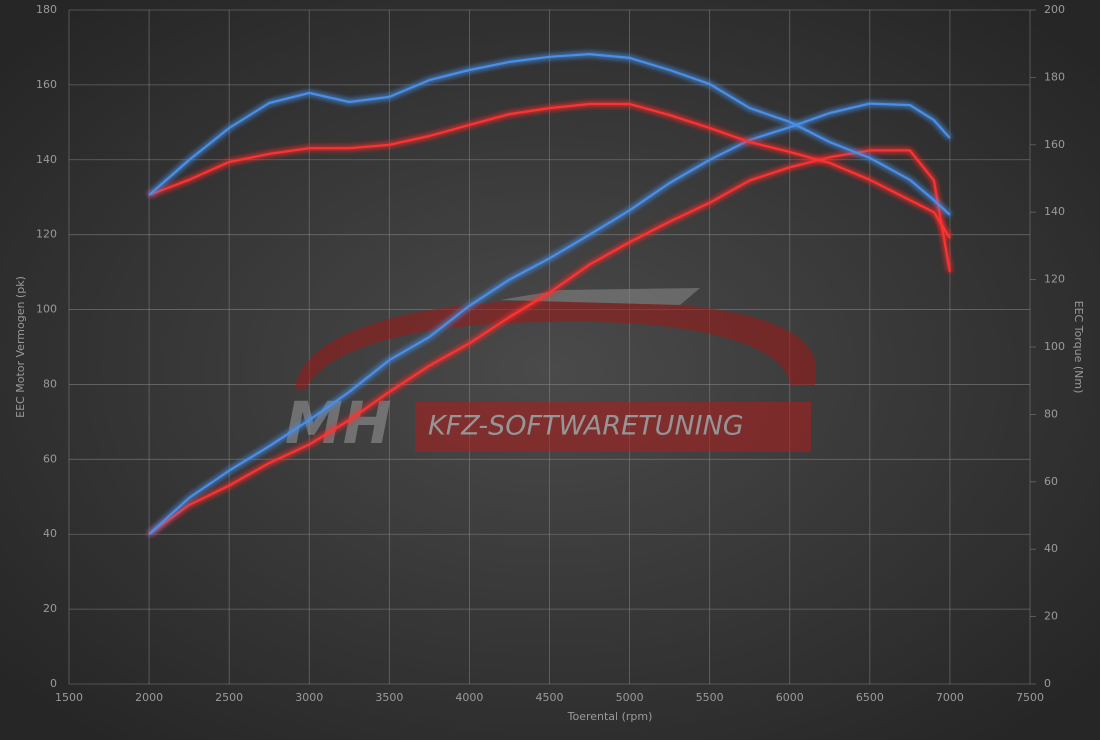 Image resolution: width=1100 pixels, height=740 pixels. Describe the element at coordinates (469, 697) in the screenshot. I see `x-tick-label: 4000` at that location.